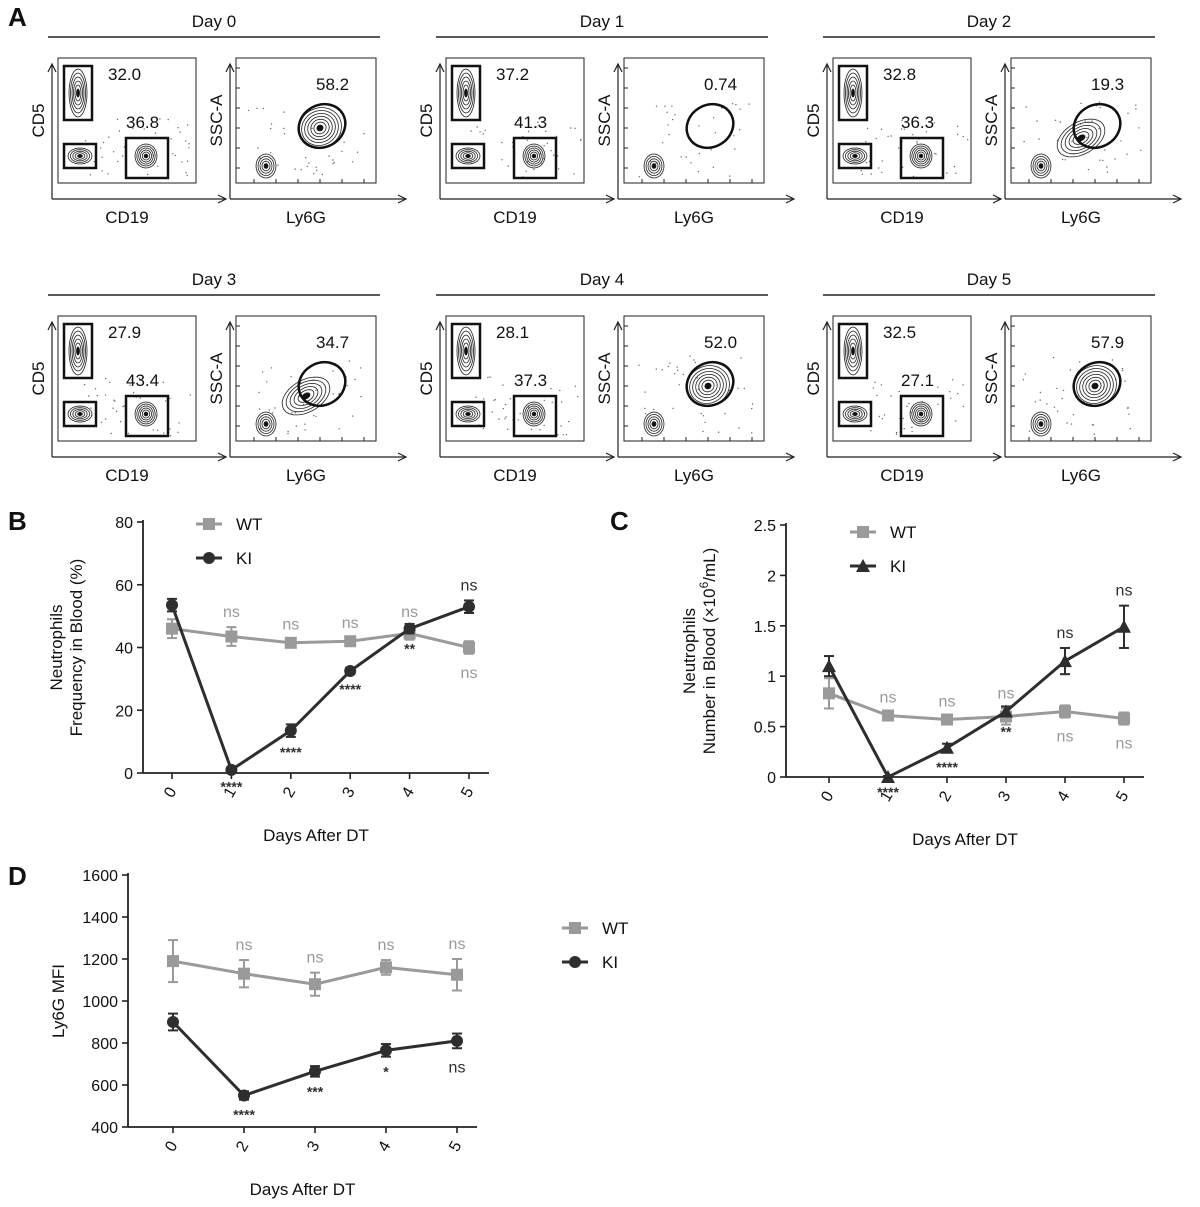 Image resolution: width=1200 pixels, height=1207 pixels. I want to click on cd5-gate, so click(853, 93).